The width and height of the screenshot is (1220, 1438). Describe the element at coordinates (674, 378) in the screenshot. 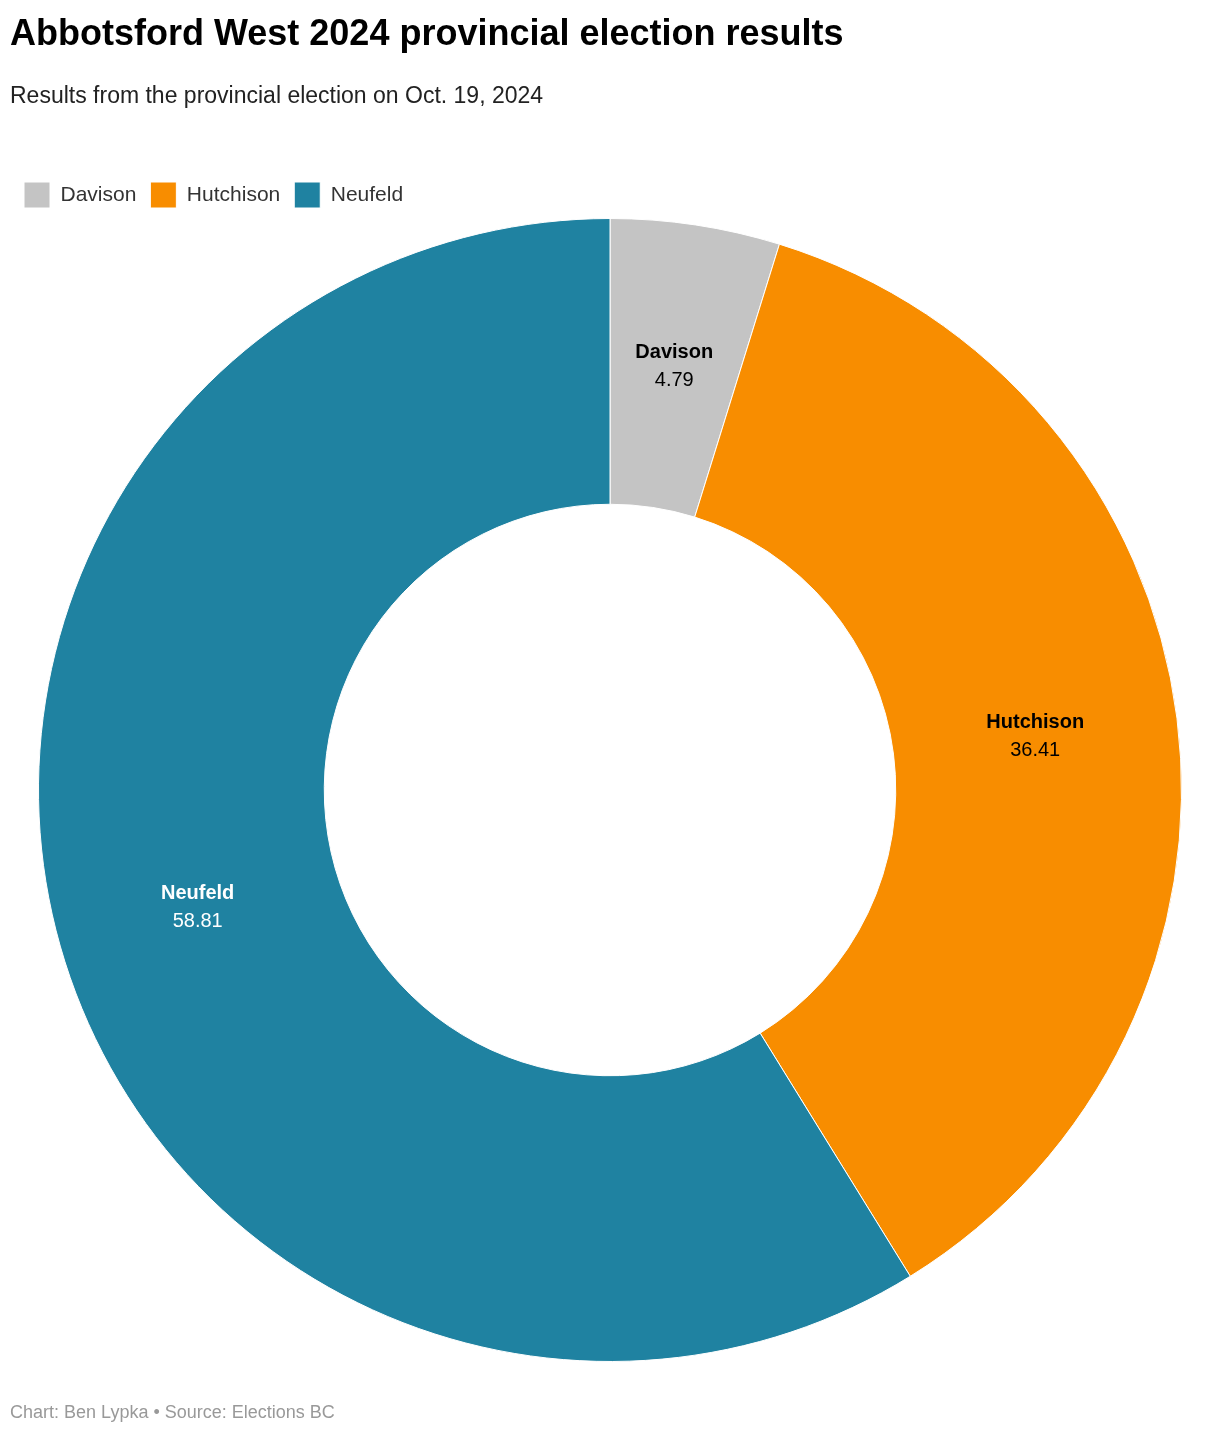

I see `data-label: 4.79` at that location.